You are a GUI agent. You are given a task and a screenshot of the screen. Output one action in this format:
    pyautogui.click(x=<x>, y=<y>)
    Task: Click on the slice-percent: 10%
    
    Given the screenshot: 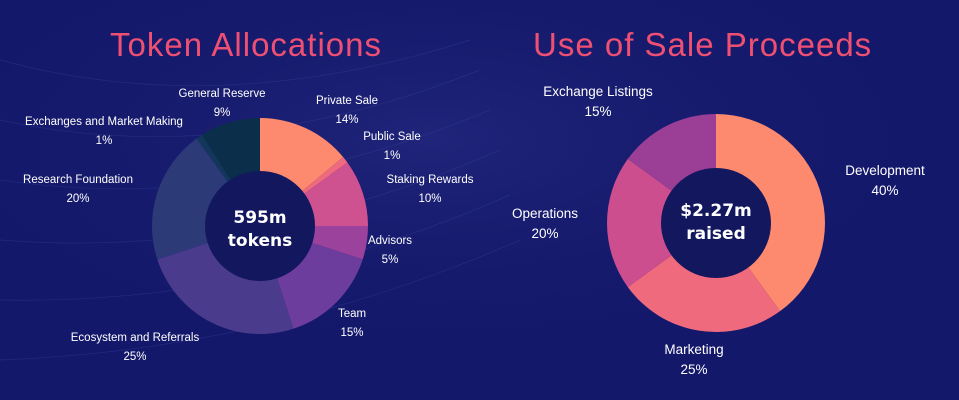 What is the action you would take?
    pyautogui.click(x=430, y=199)
    